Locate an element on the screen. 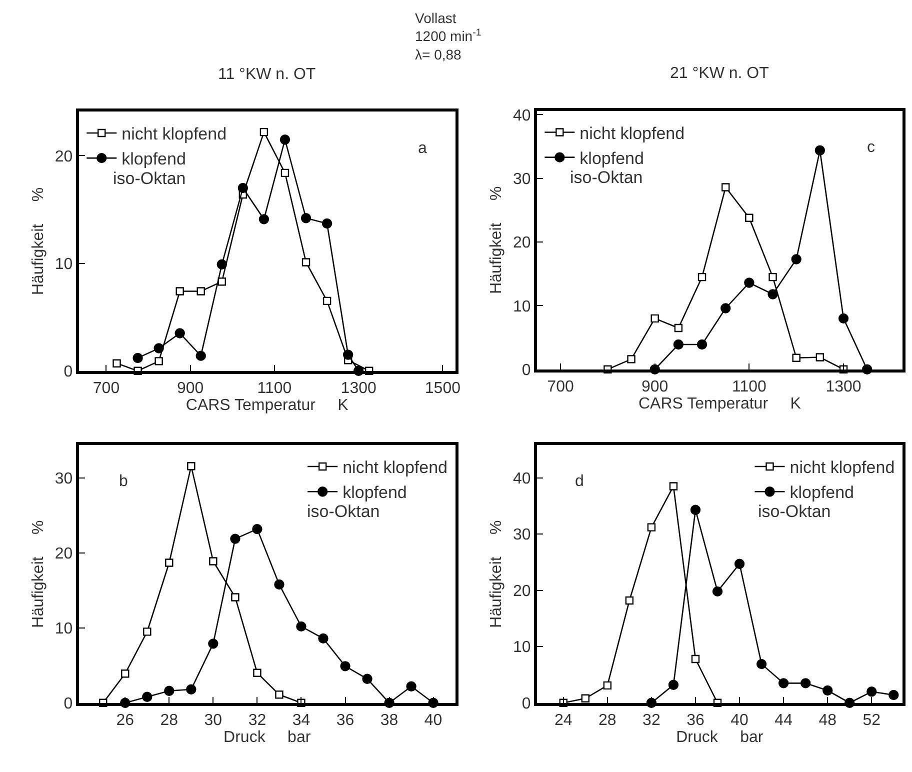 This screenshot has height=772, width=912. annotation: c is located at coordinates (871, 147).